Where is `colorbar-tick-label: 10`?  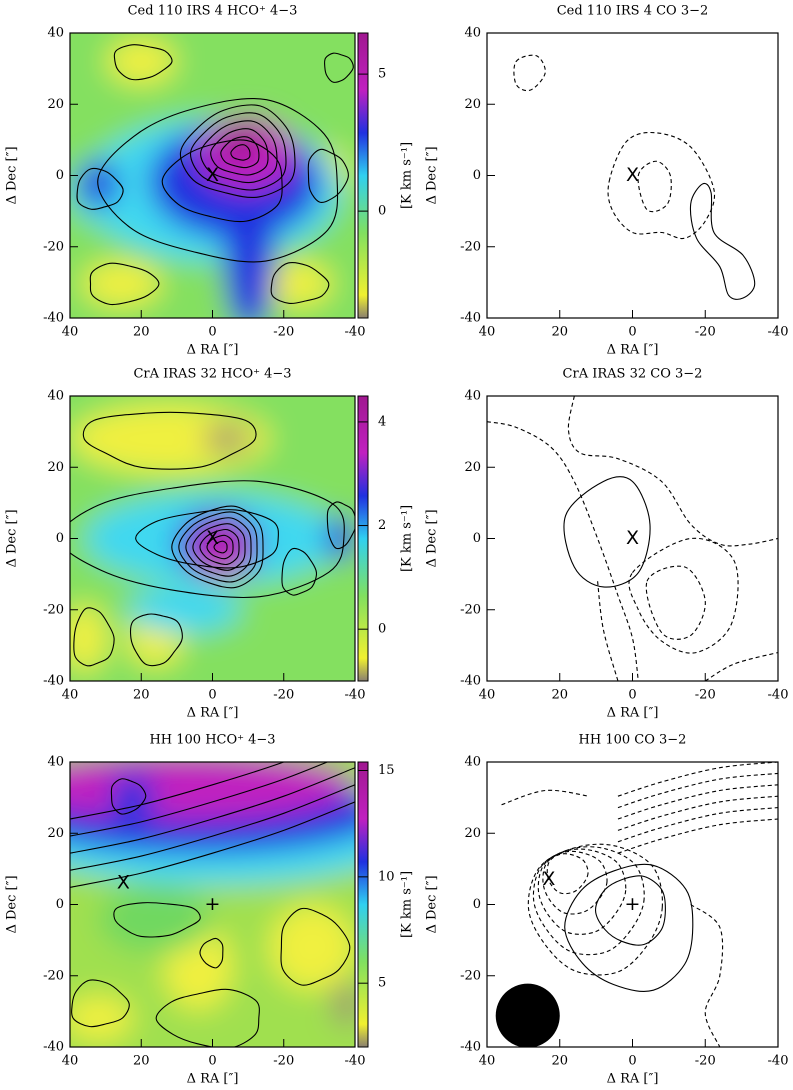 colorbar-tick-label: 10 is located at coordinates (386, 876).